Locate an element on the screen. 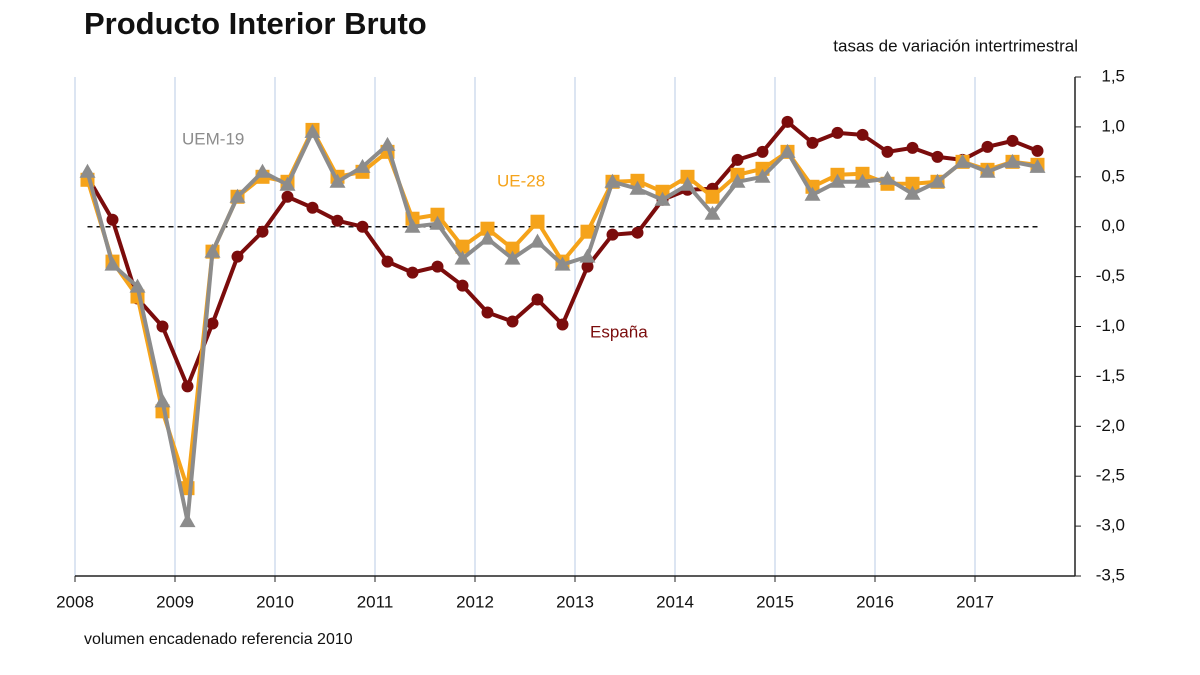 The height and width of the screenshot is (675, 1200). chart-title: Producto Interior Bruto is located at coordinates (255, 23).